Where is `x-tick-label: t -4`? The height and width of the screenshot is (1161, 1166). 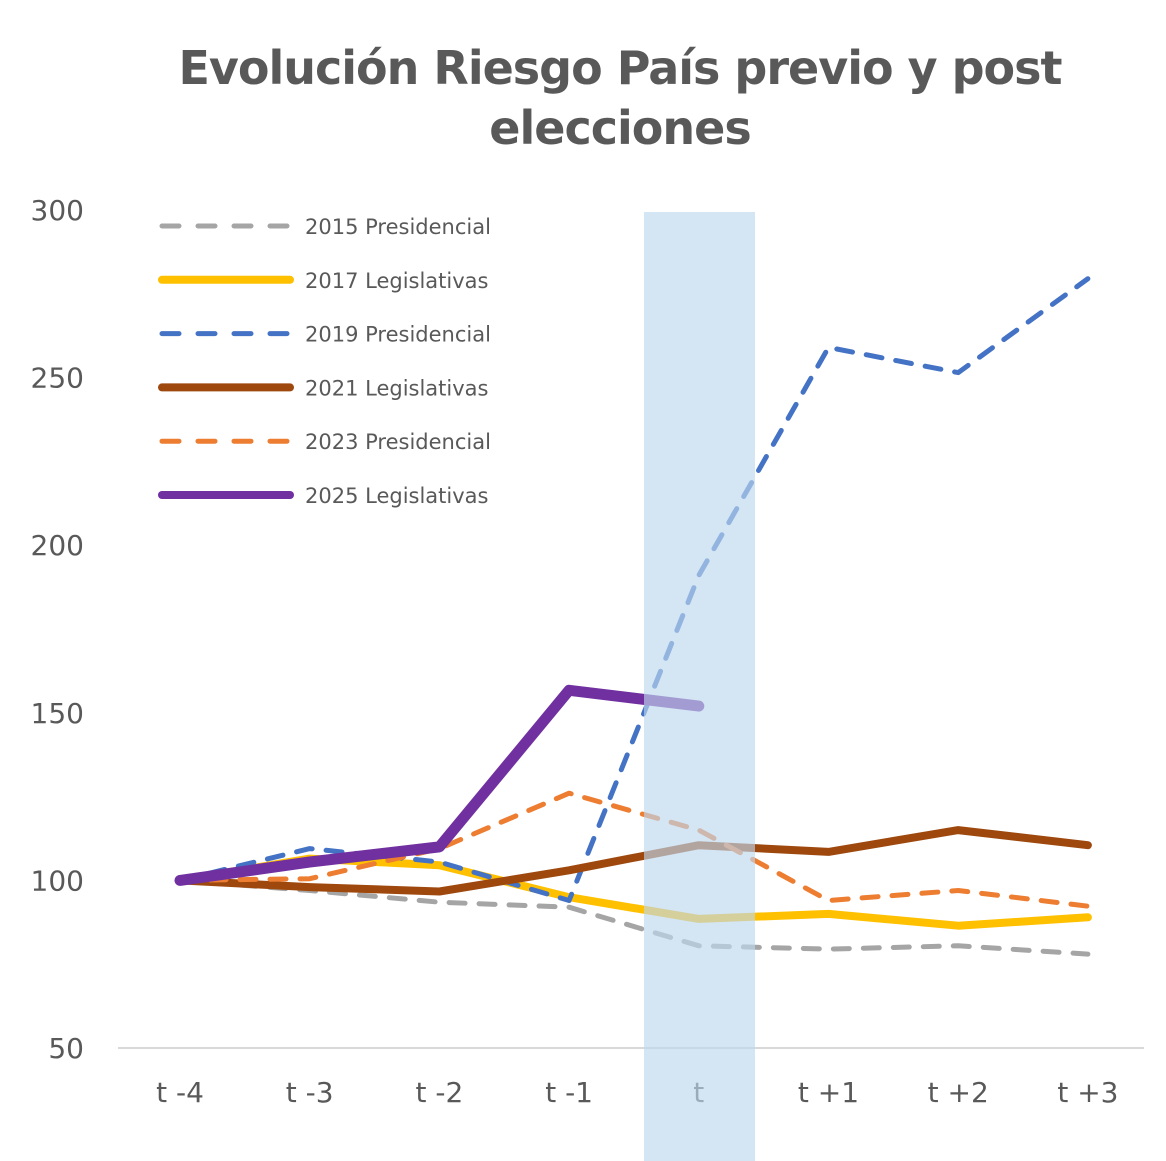
x-tick-label: t -4 is located at coordinates (180, 1092).